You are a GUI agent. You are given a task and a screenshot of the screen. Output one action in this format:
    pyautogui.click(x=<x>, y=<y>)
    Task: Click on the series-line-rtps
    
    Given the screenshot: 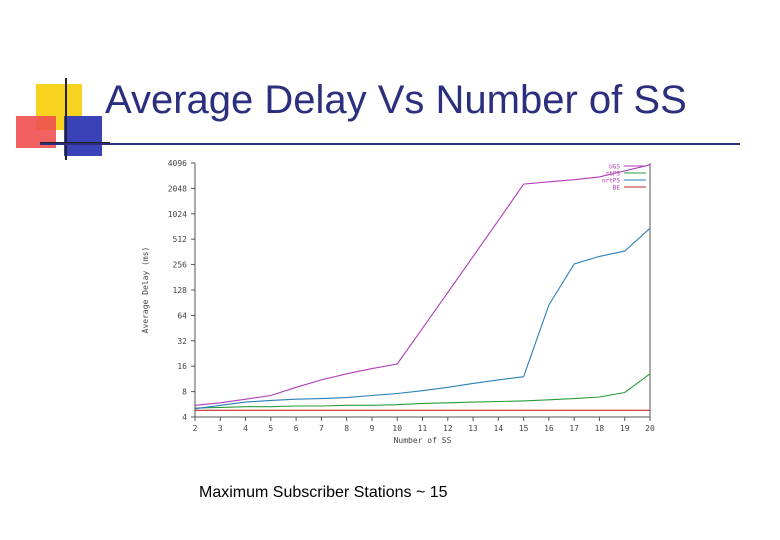 What is the action you would take?
    pyautogui.click(x=422, y=391)
    